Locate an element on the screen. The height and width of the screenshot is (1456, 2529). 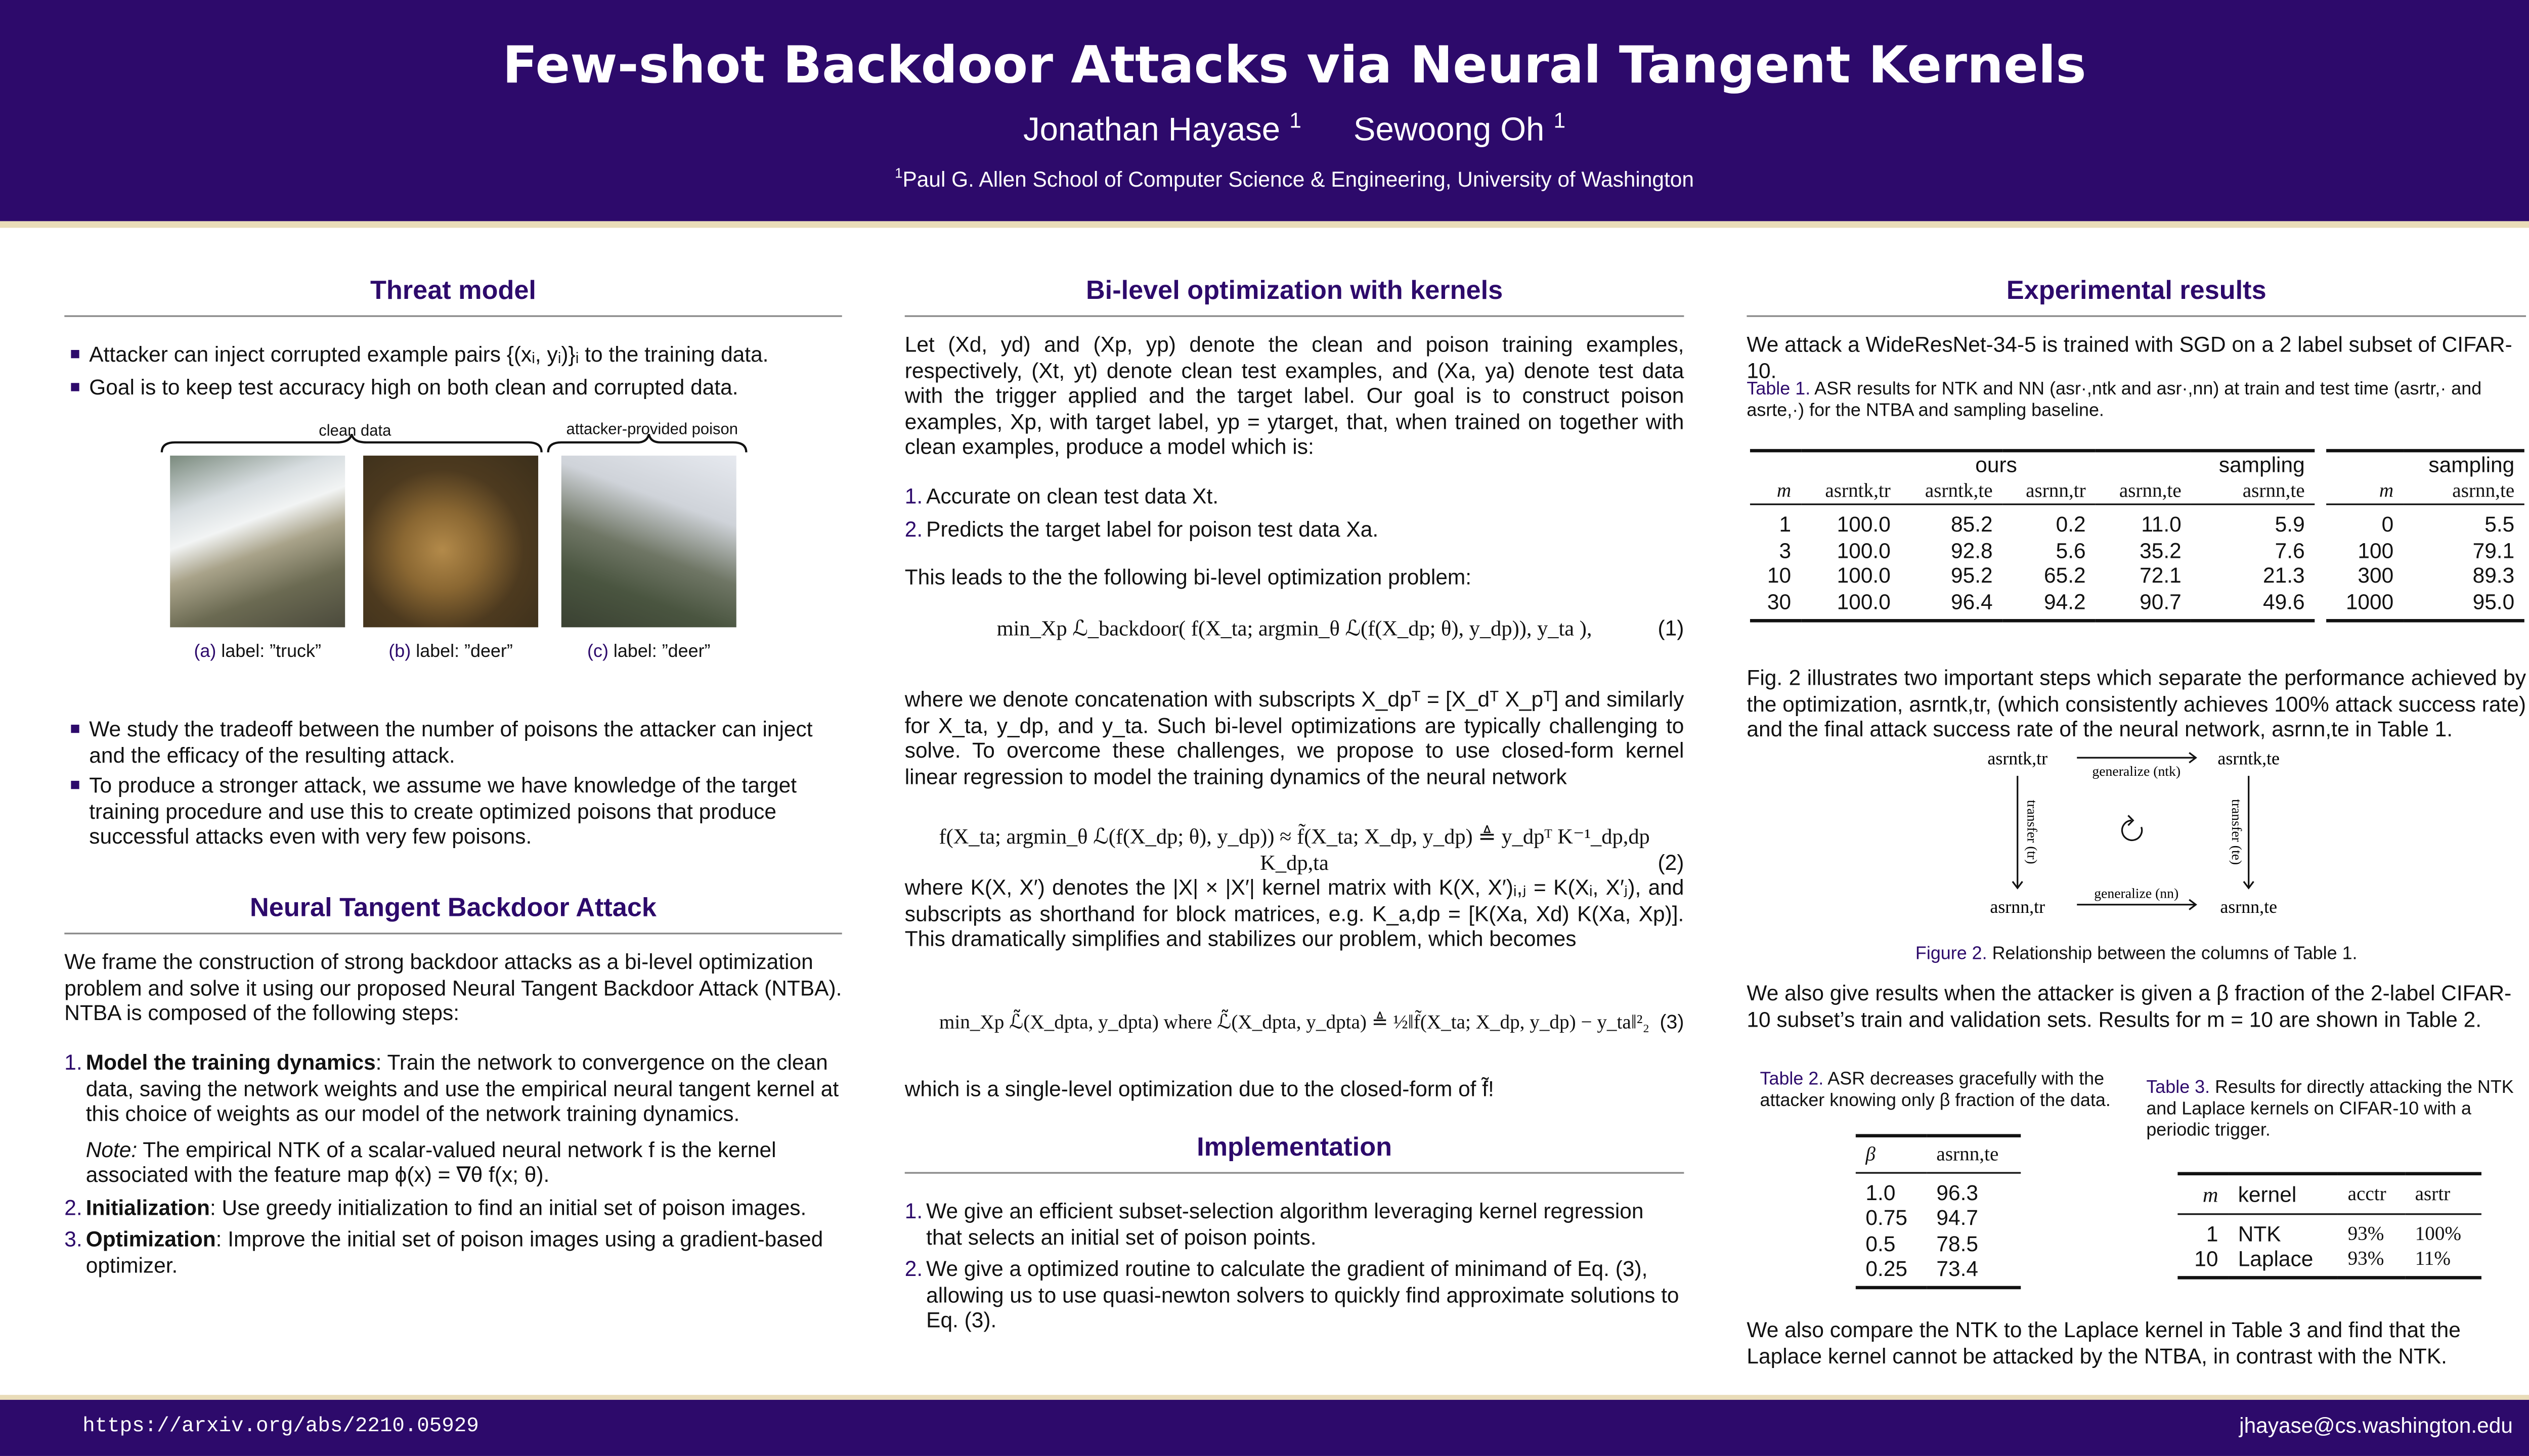
caption-label: Figure 2. is located at coordinates (1951, 954).